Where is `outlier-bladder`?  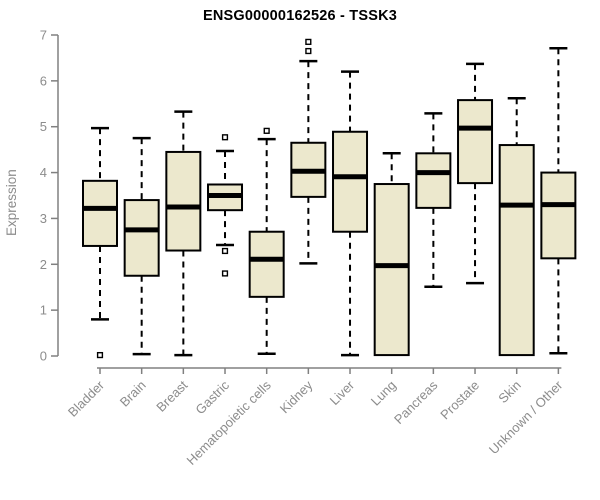 outlier-bladder is located at coordinates (100, 355).